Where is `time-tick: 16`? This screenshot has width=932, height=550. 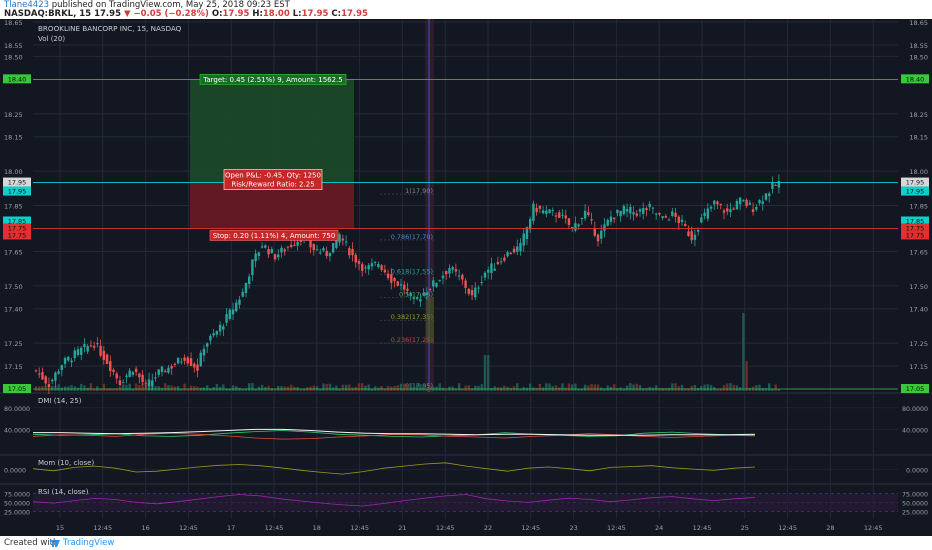
time-tick: 16 is located at coordinates (145, 528).